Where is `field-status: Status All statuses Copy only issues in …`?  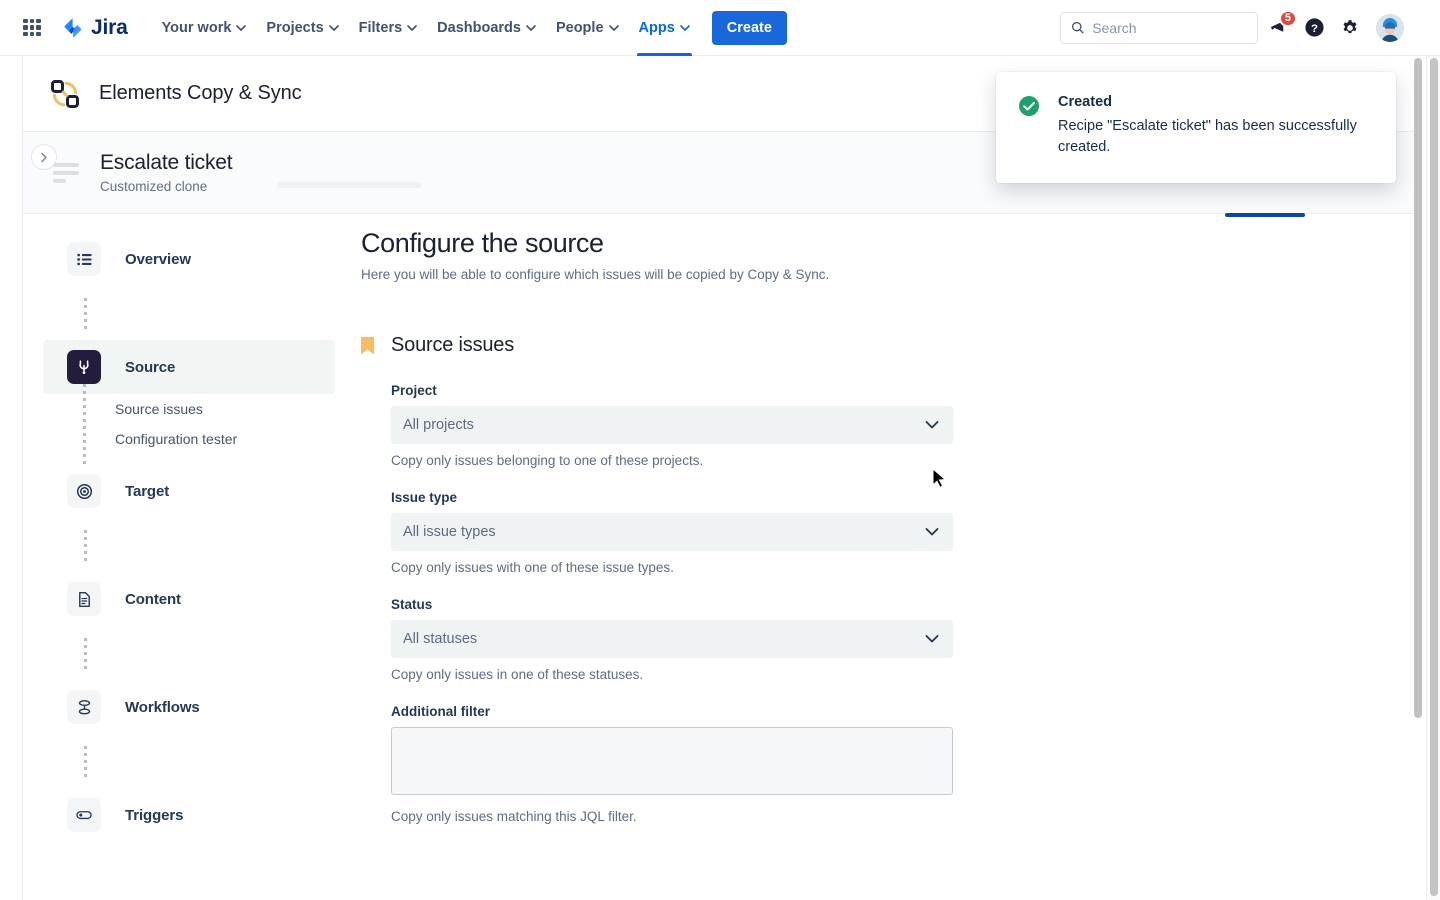 field-status: Status All statuses Copy only issues in … is located at coordinates (672, 639).